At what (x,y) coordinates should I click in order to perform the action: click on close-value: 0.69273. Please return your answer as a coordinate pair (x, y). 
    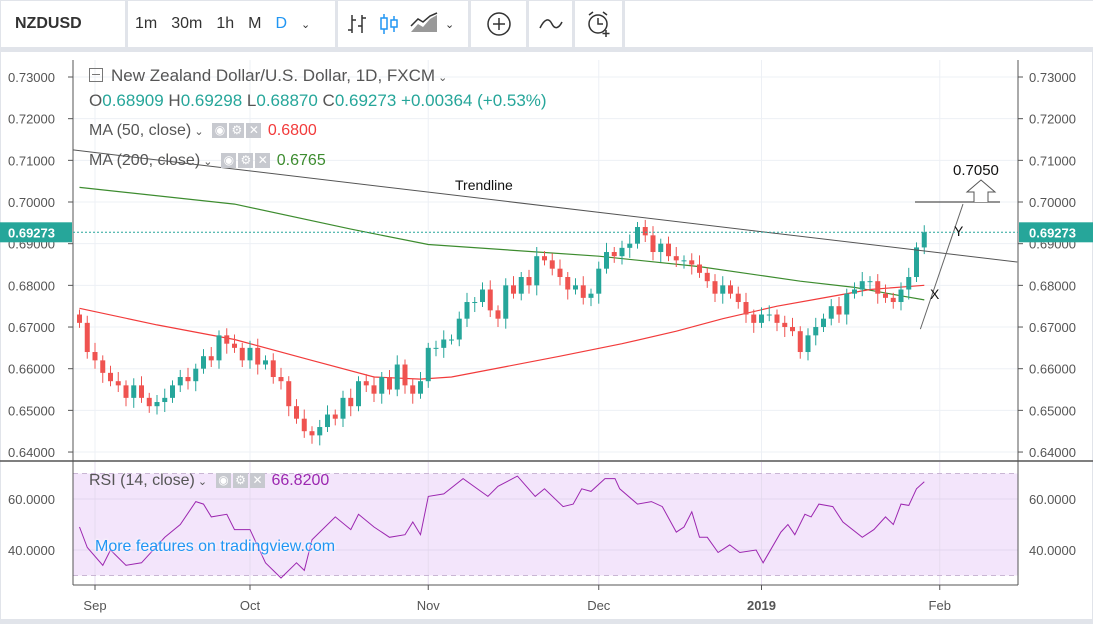
    Looking at the image, I should click on (365, 100).